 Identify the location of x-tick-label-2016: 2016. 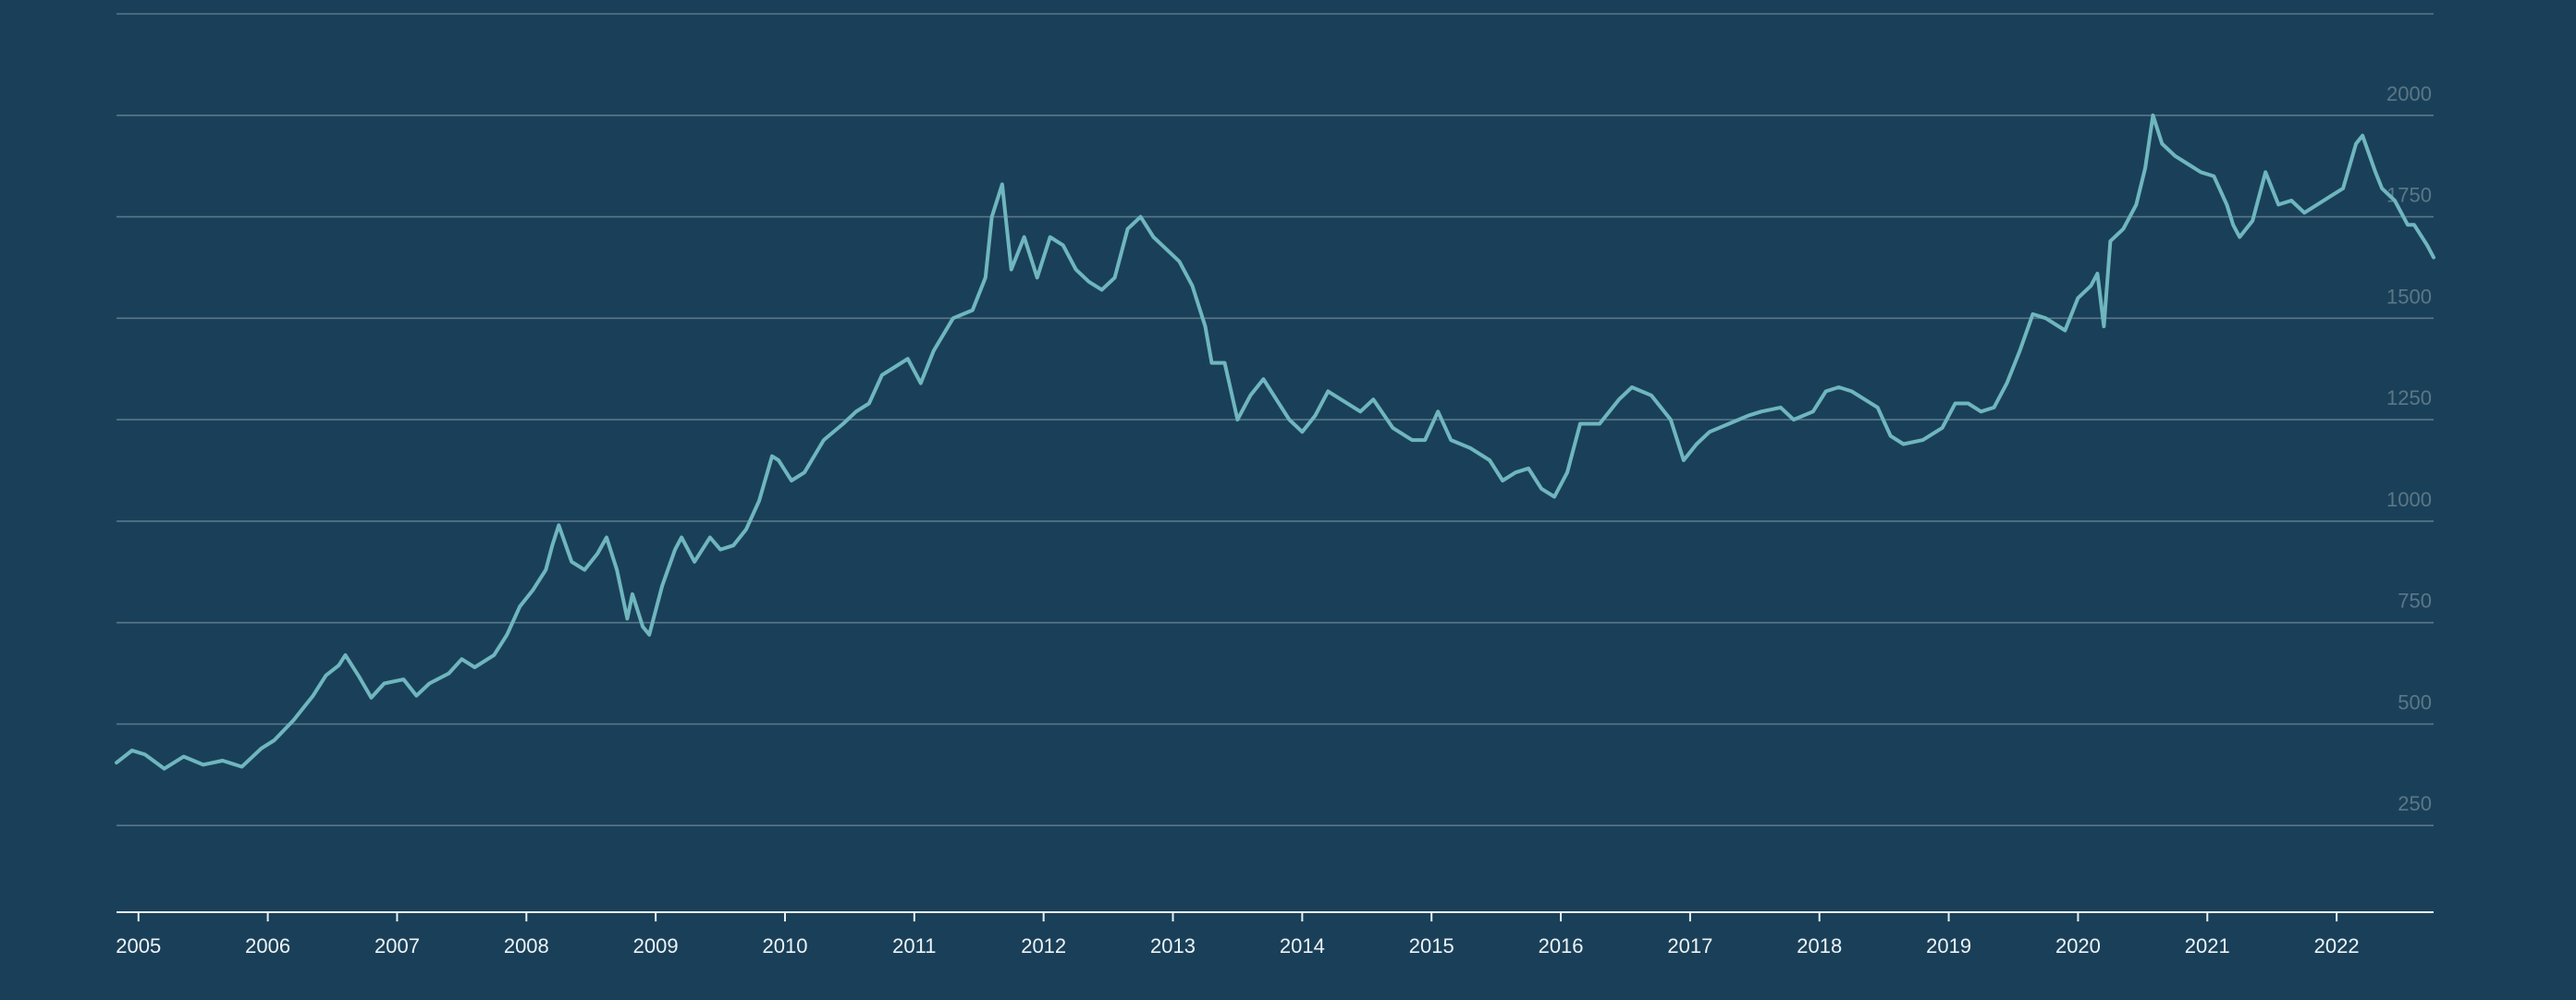
(1561, 946).